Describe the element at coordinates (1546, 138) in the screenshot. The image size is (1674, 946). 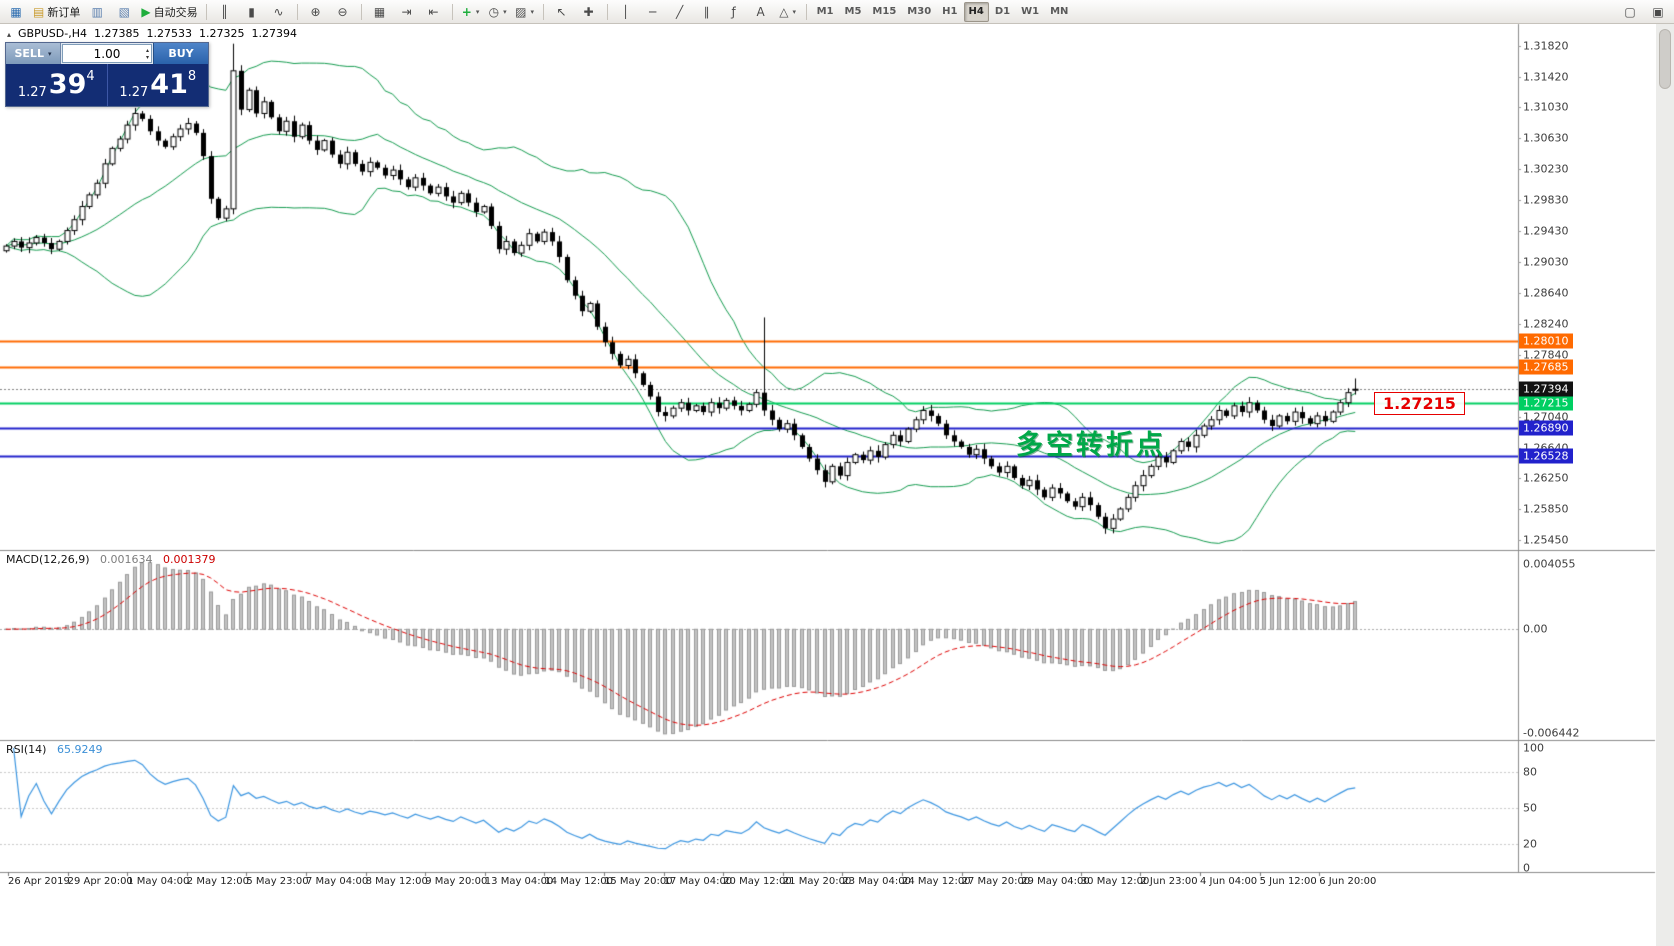
I see `price-scale-label: 1.30630` at that location.